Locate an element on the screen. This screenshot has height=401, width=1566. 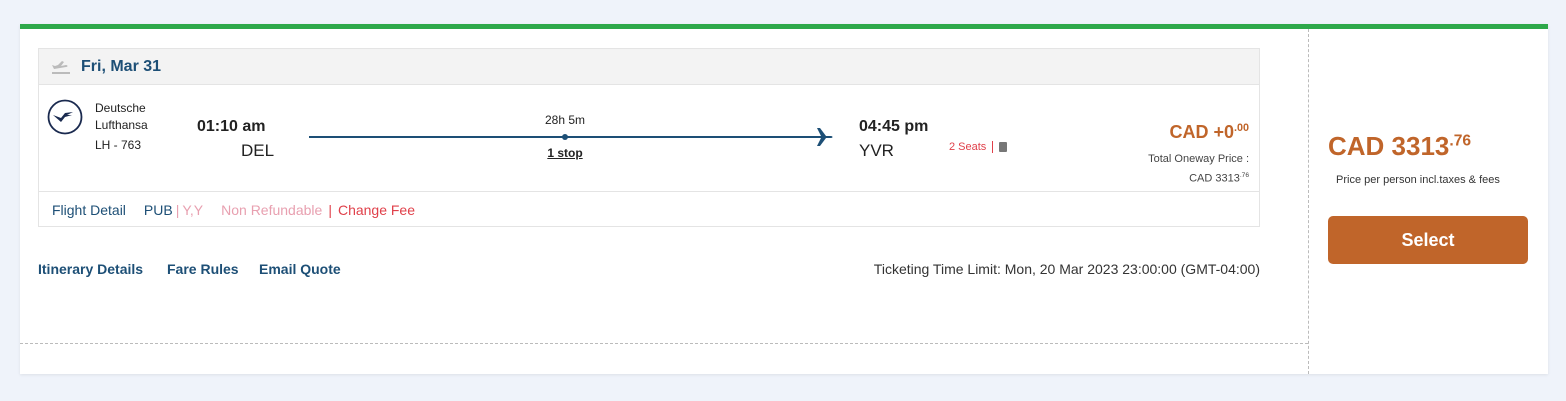
arrival-time: 04:45 pm is located at coordinates (894, 126).